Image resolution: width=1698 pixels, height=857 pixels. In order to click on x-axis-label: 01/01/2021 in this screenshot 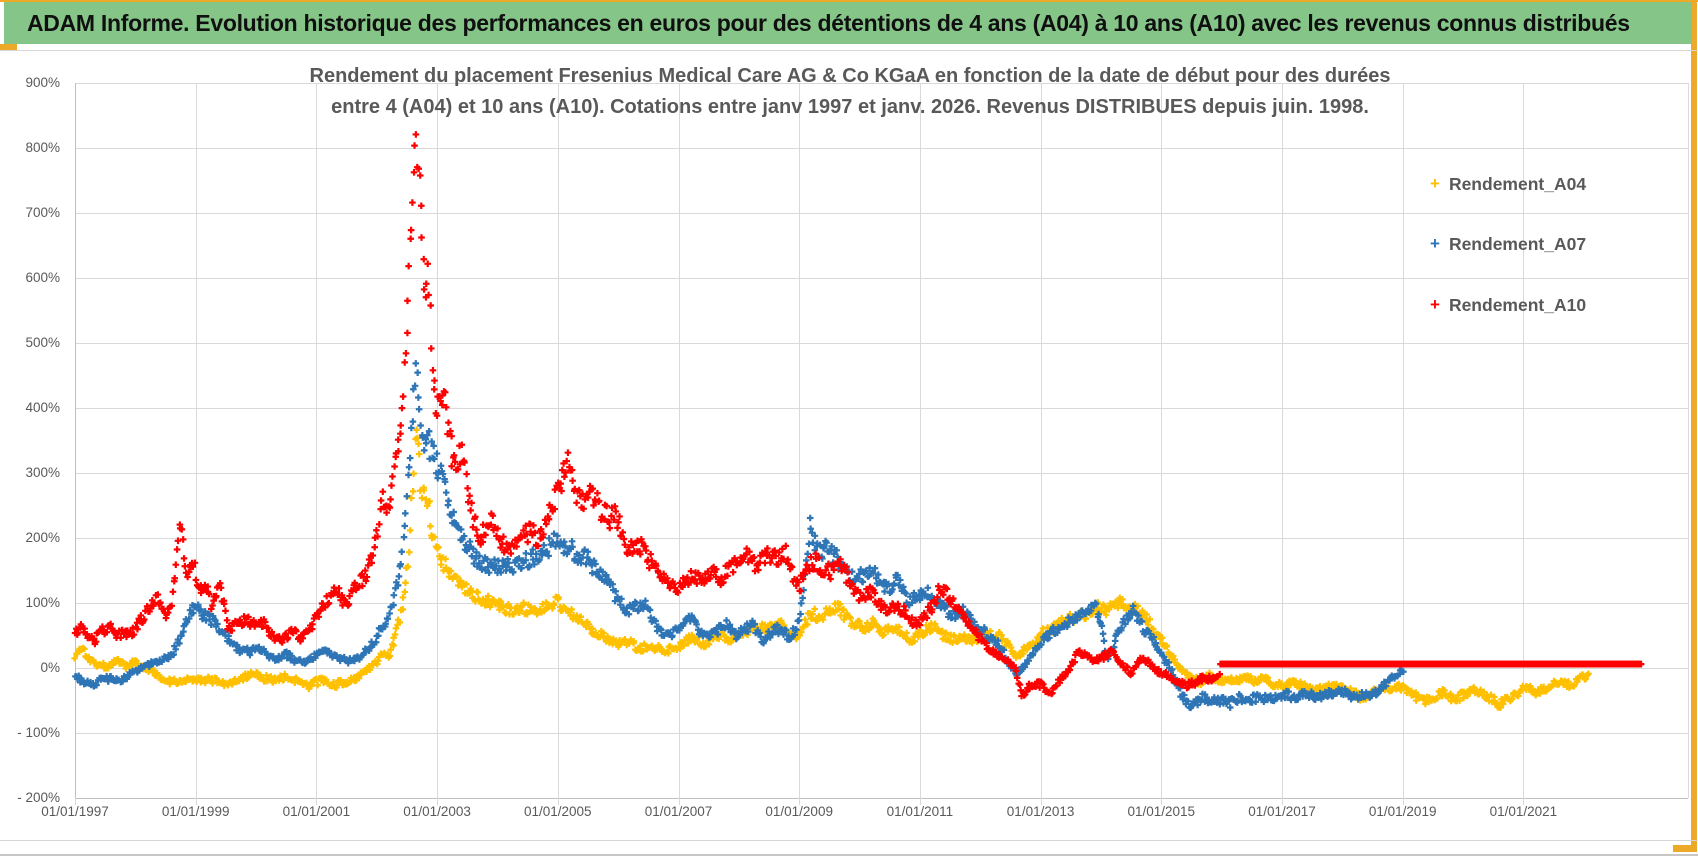, I will do `click(1523, 811)`.